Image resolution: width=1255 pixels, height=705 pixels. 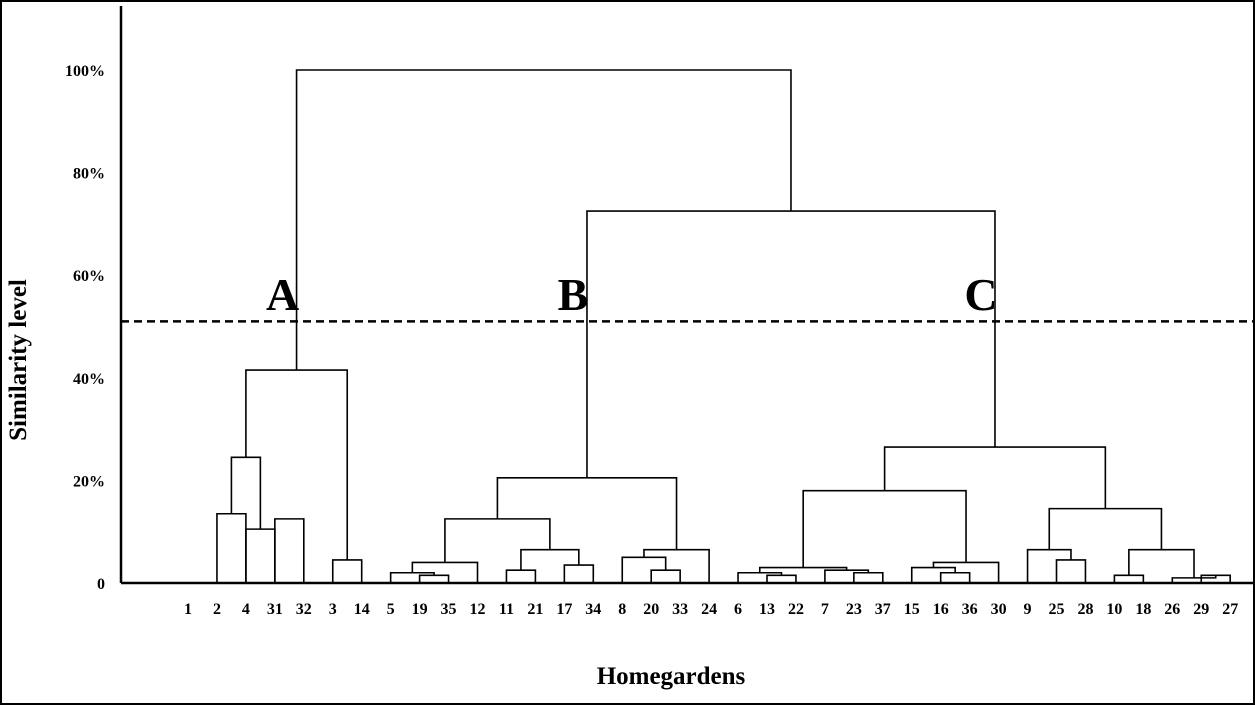 What do you see at coordinates (246, 609) in the screenshot?
I see `leaf-label: 4` at bounding box center [246, 609].